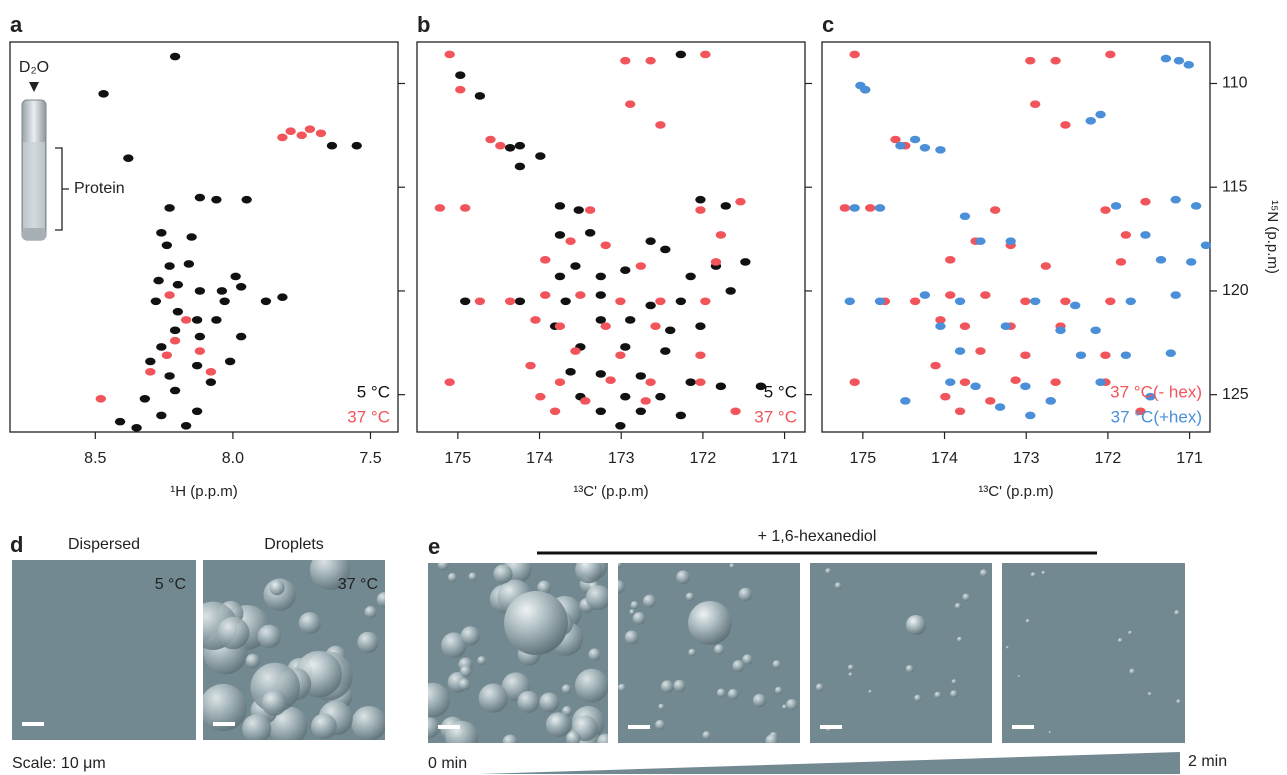 Image resolution: width=1287 pixels, height=775 pixels. I want to click on tube-cap, so click(34, 234).